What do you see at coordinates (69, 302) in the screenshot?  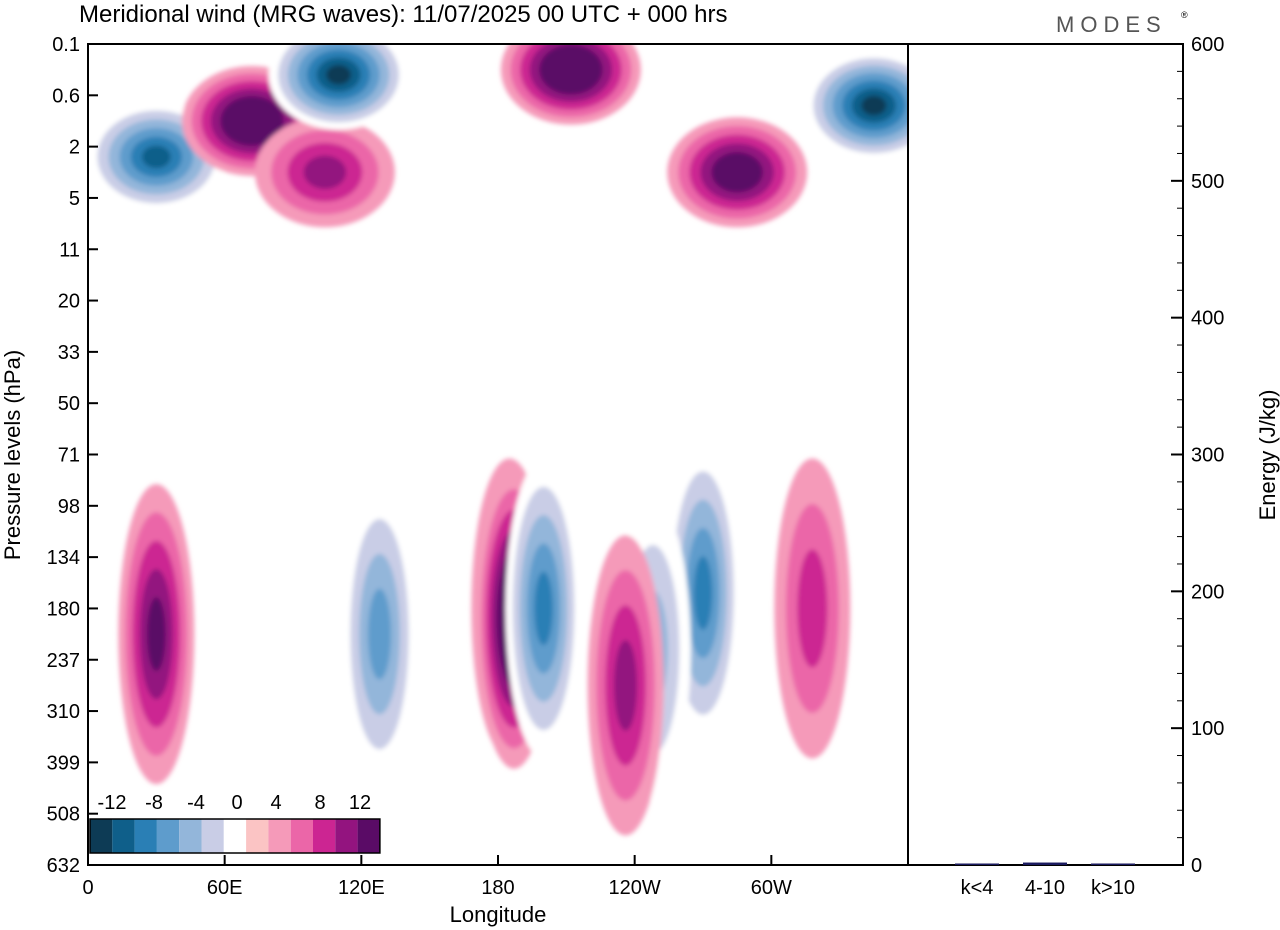 I see `y-tick-label: 20` at bounding box center [69, 302].